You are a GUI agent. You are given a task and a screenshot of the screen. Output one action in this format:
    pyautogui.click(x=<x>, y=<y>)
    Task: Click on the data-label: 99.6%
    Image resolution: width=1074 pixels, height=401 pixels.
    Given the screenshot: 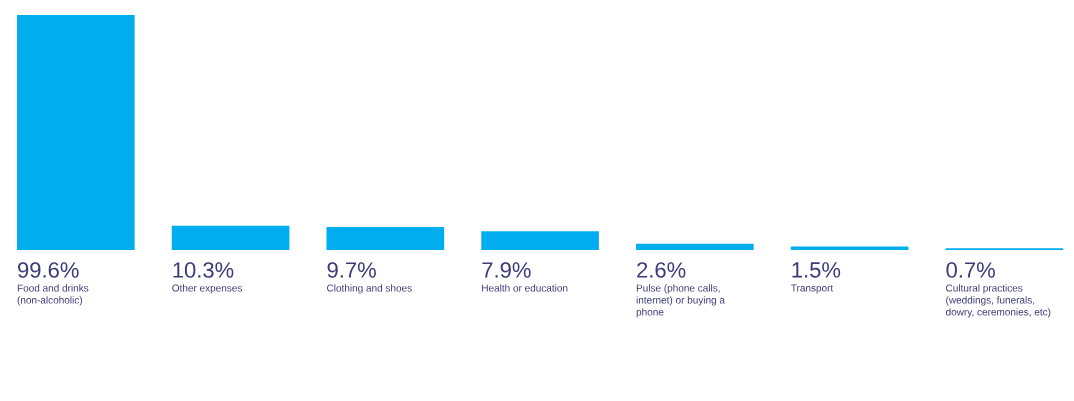 What is the action you would take?
    pyautogui.click(x=48, y=270)
    